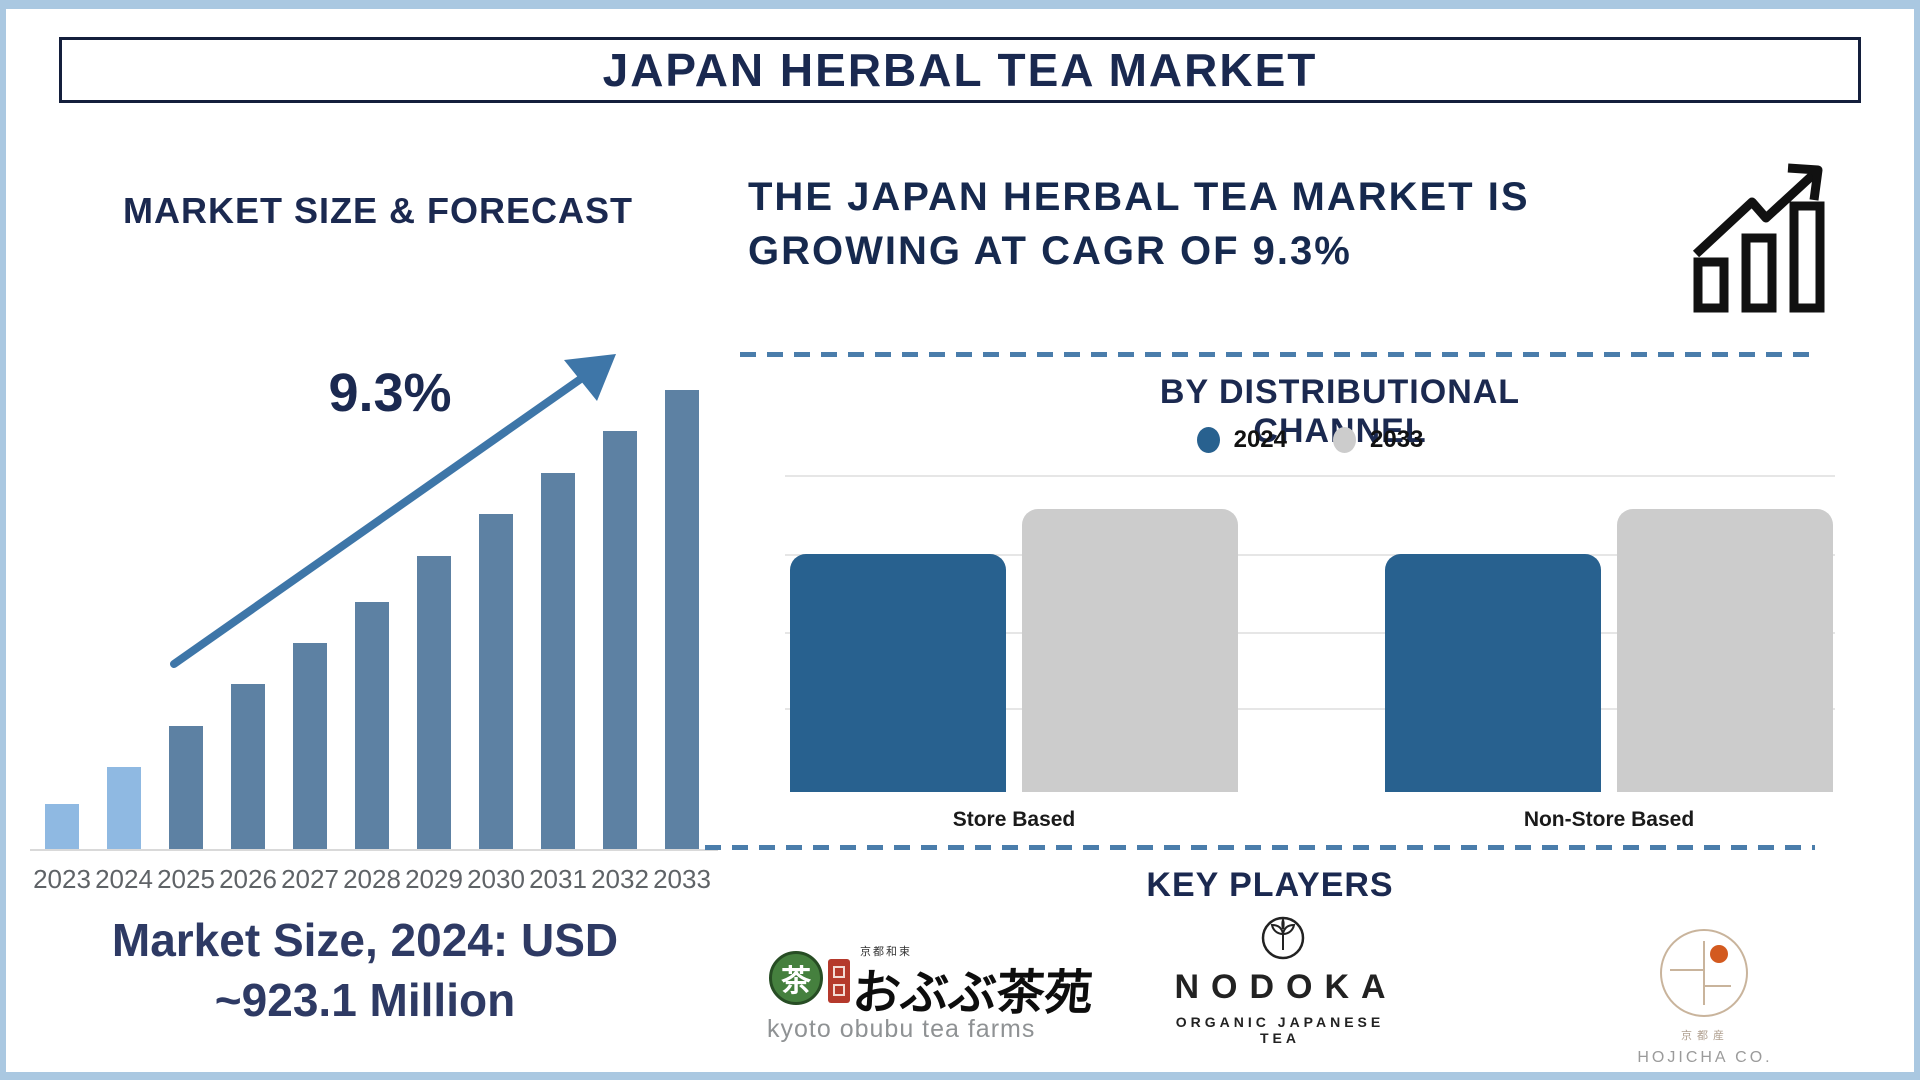  Describe the element at coordinates (186, 788) in the screenshot. I see `forecast-bar-2025` at that location.